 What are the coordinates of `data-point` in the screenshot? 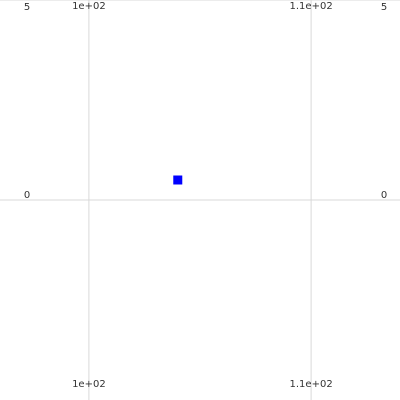 It's located at (178, 180).